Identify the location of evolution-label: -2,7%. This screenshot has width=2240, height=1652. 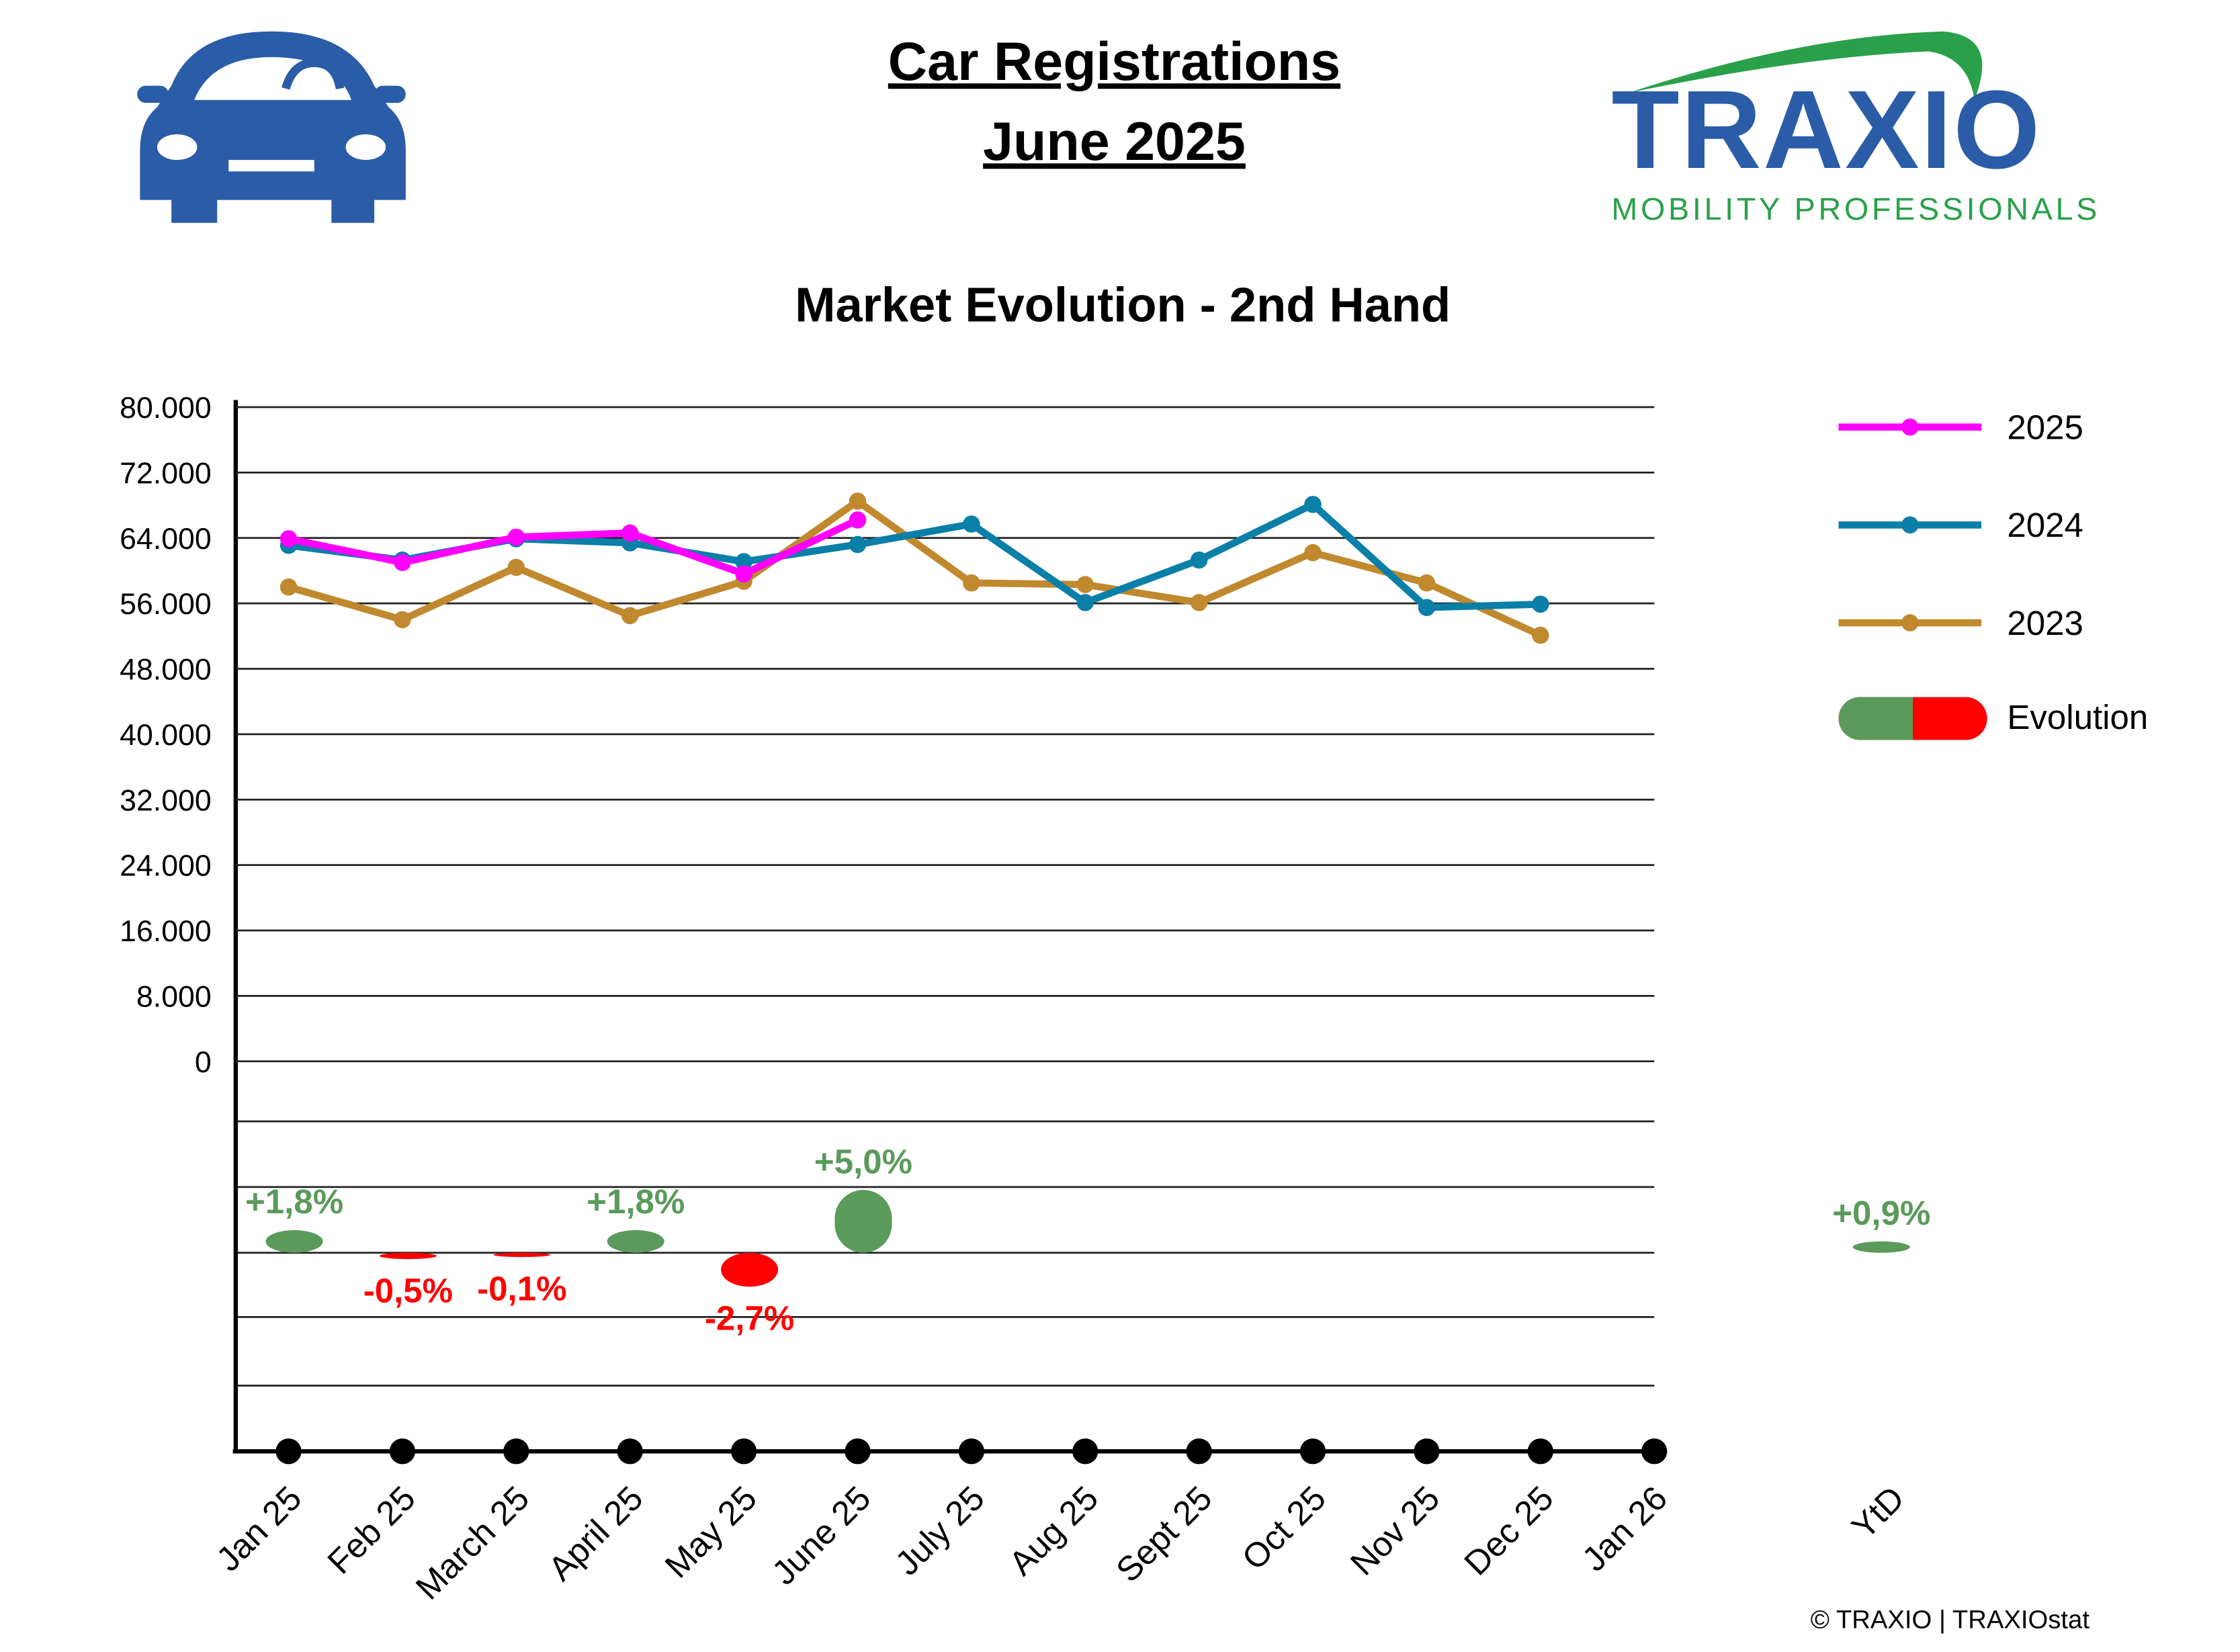
(749, 1318).